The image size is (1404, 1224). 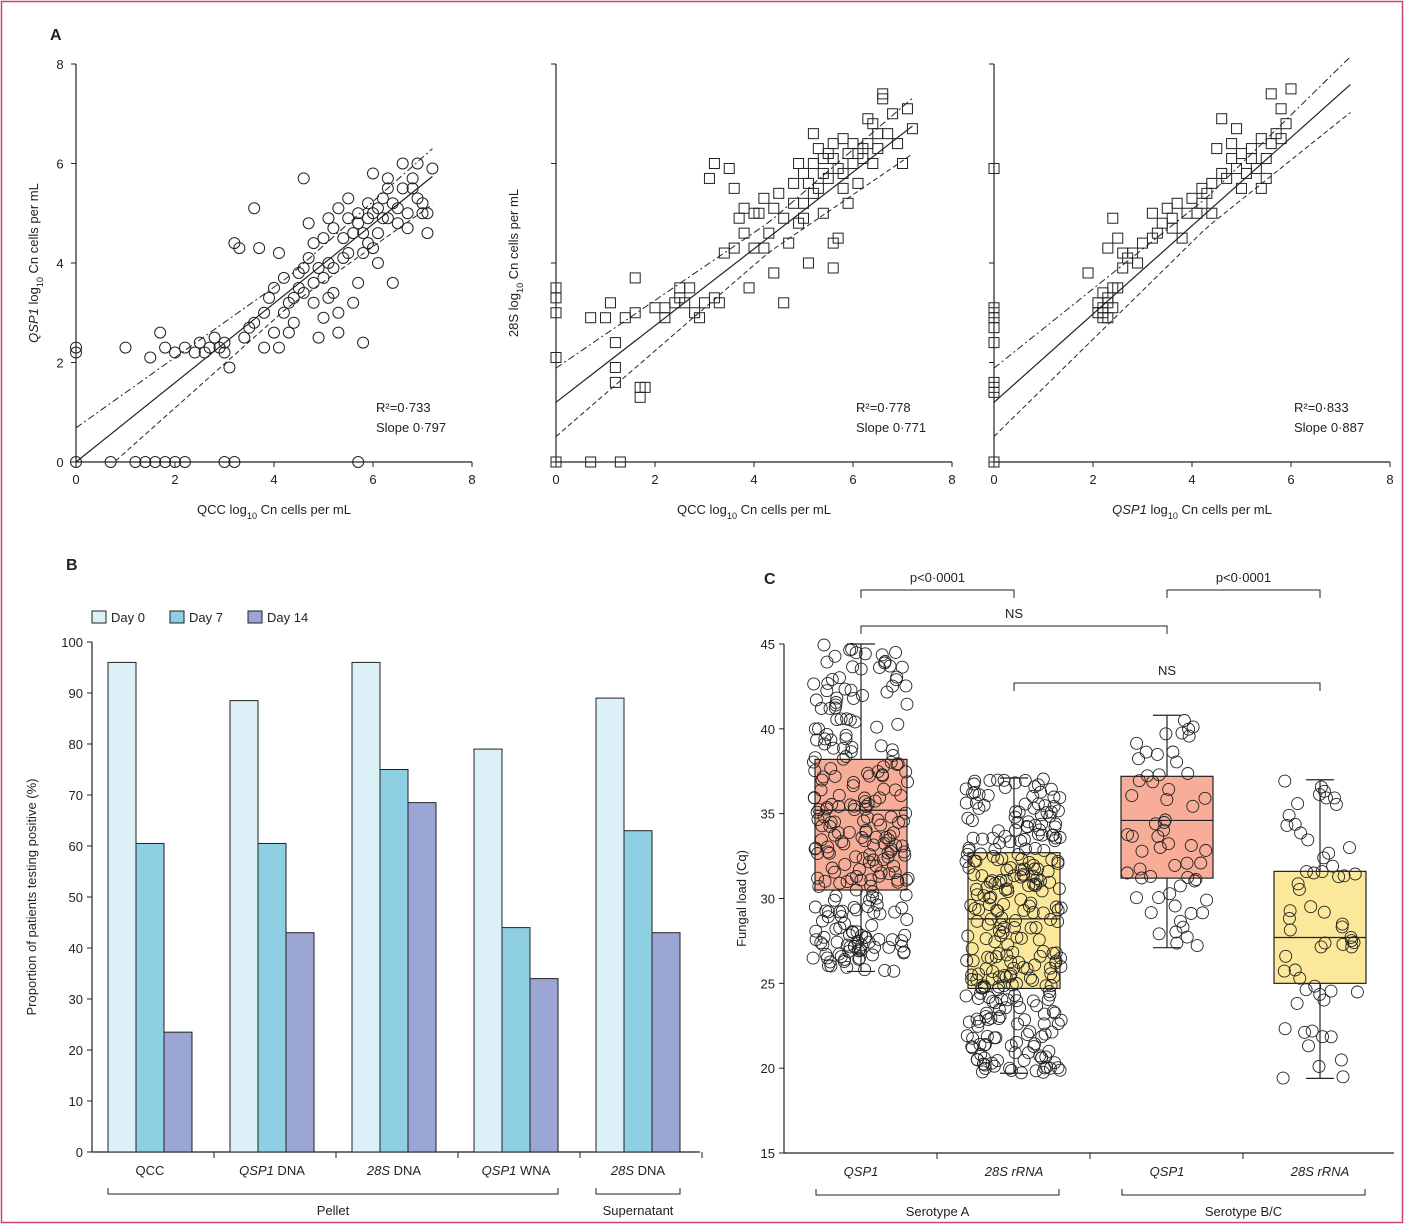 What do you see at coordinates (1167, 1171) in the screenshot?
I see `category-label: QSP1` at bounding box center [1167, 1171].